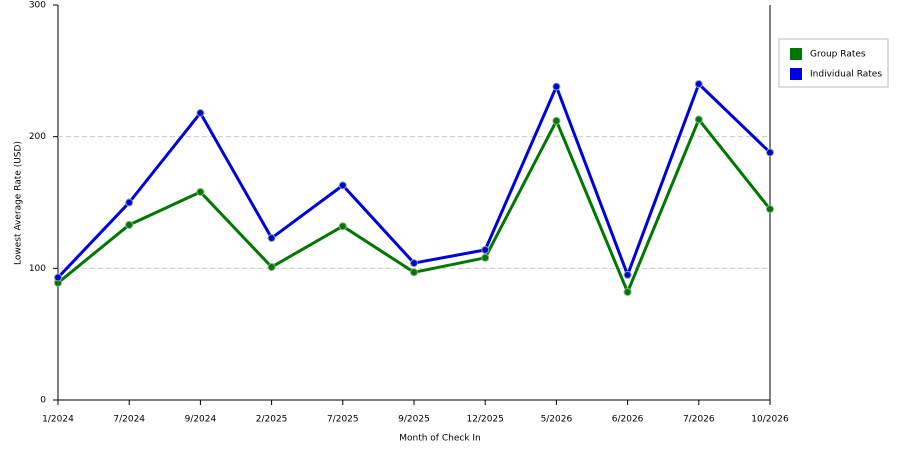 The image size is (900, 450). What do you see at coordinates (846, 75) in the screenshot?
I see `legend-label: Individual Rates` at bounding box center [846, 75].